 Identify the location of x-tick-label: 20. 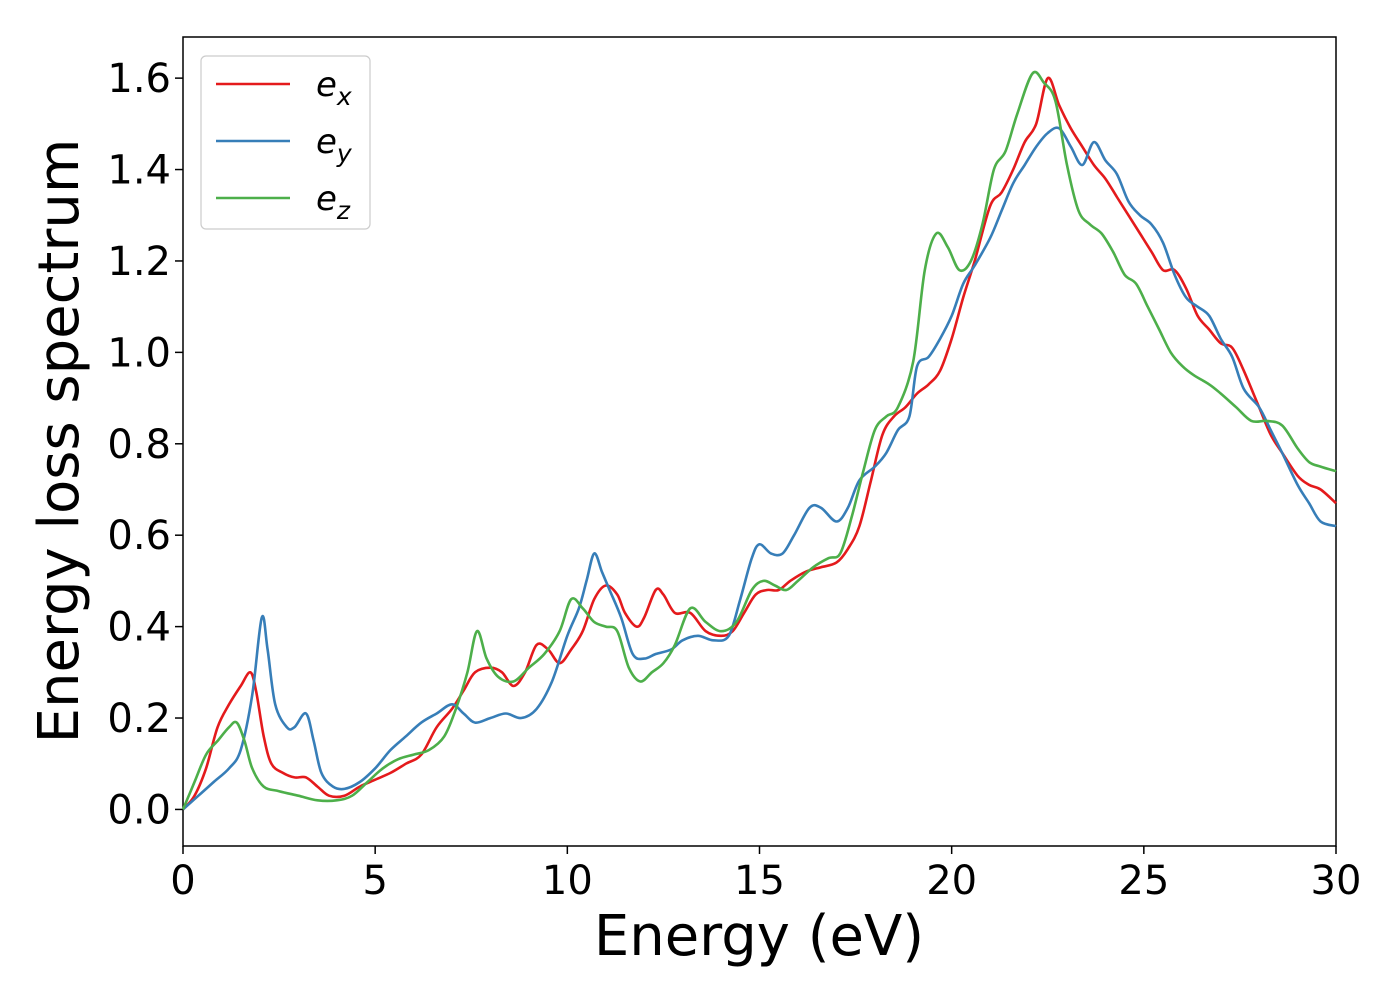
(951, 881).